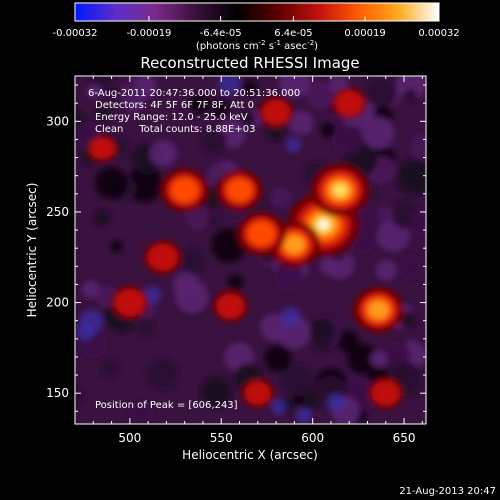 This screenshot has height=500, width=500. Describe the element at coordinates (447, 491) in the screenshot. I see `footer-timestamp: 21-Aug-2013 20:47` at that location.